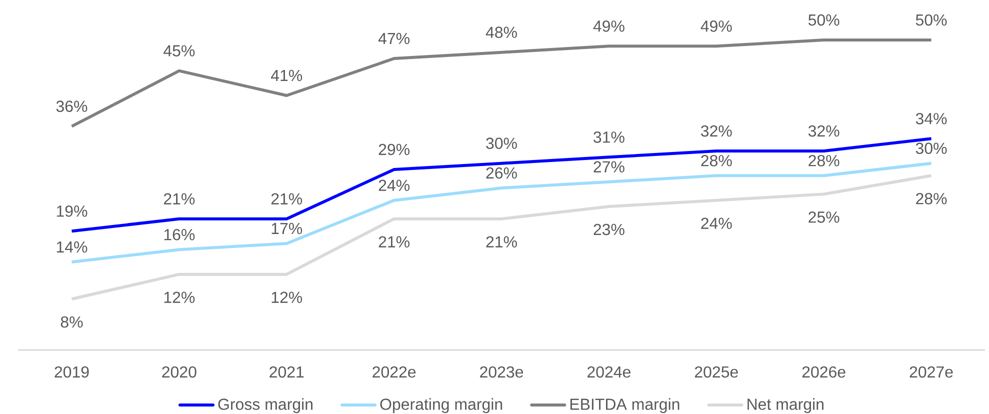  What do you see at coordinates (287, 228) in the screenshot?
I see `data-label: 17%` at bounding box center [287, 228].